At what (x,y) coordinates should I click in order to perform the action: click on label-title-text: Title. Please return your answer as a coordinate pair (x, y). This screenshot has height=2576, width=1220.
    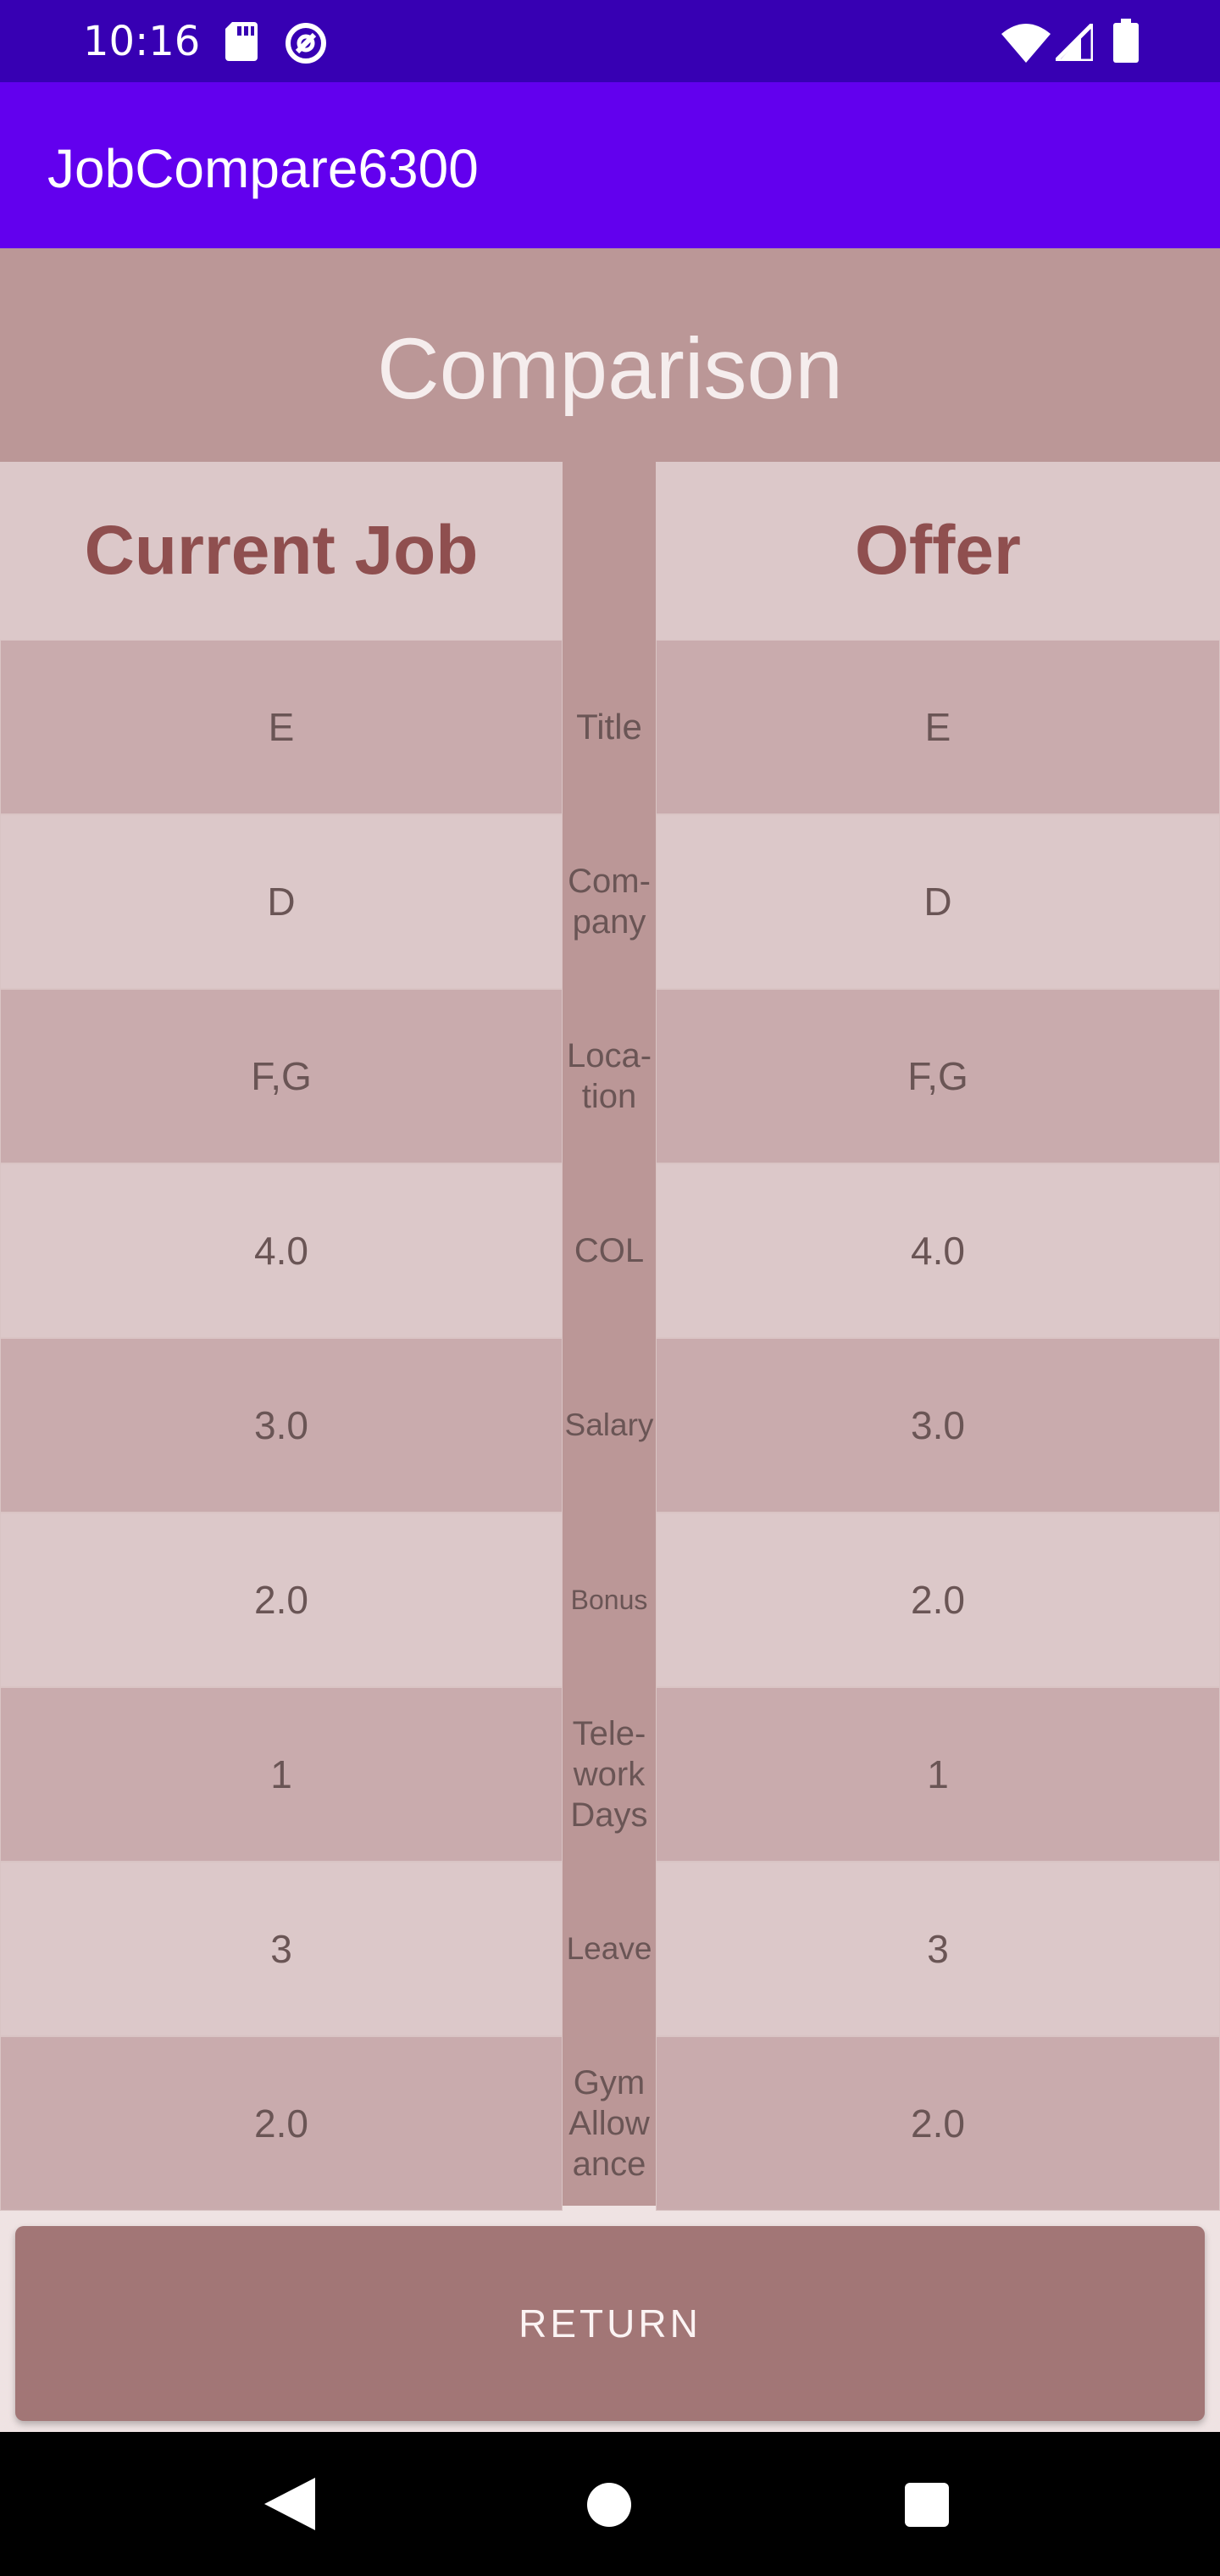
    Looking at the image, I should click on (609, 727).